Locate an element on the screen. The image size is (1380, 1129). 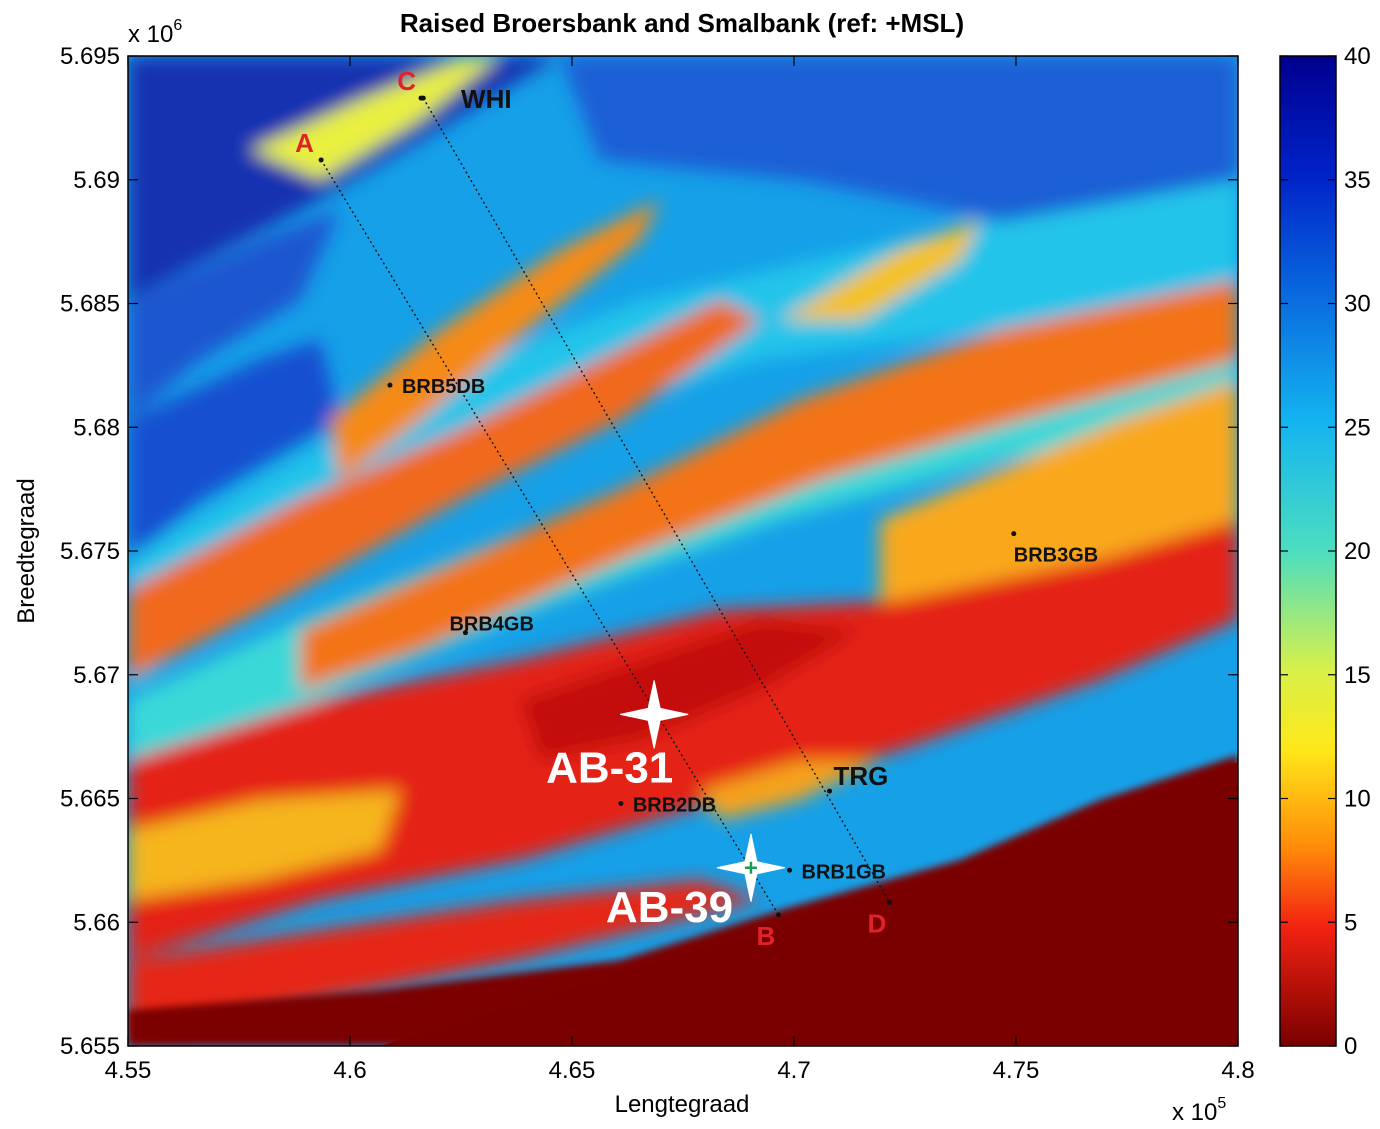
y-axis-label: Breedtegraad is located at coordinates (26, 550).